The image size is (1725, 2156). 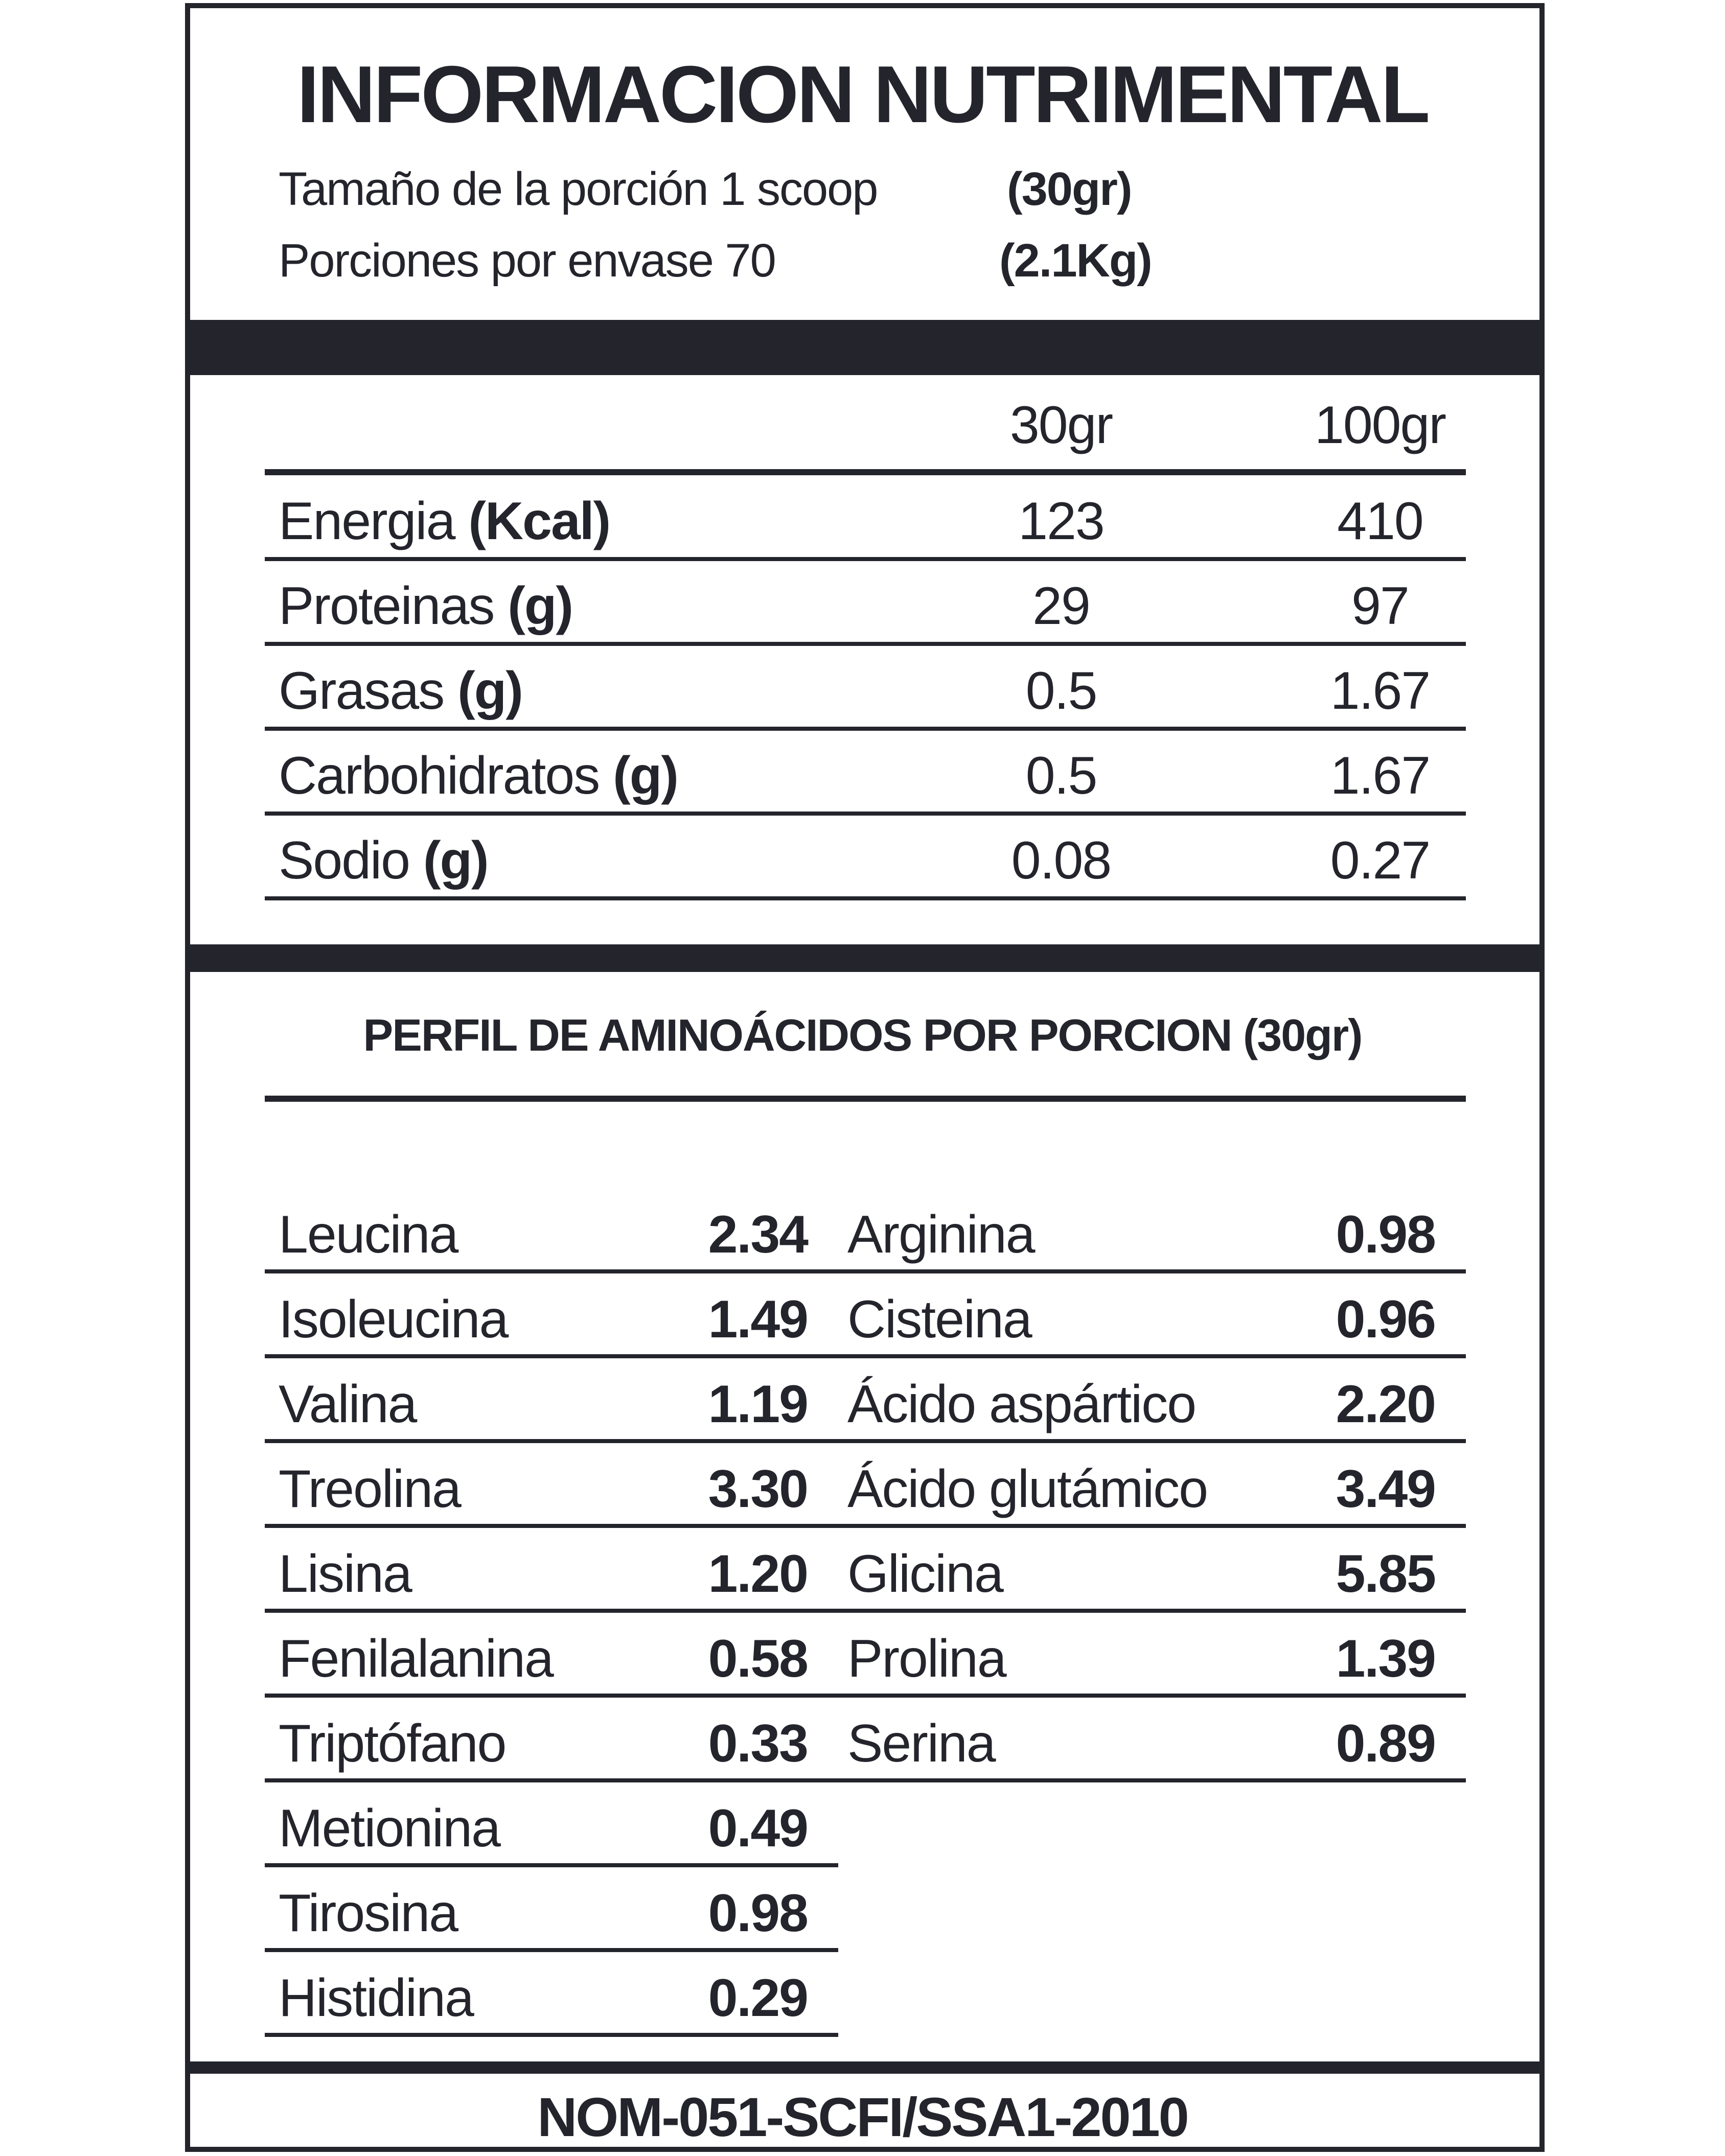 I want to click on amino-value: 0.29, so click(x=758, y=1998).